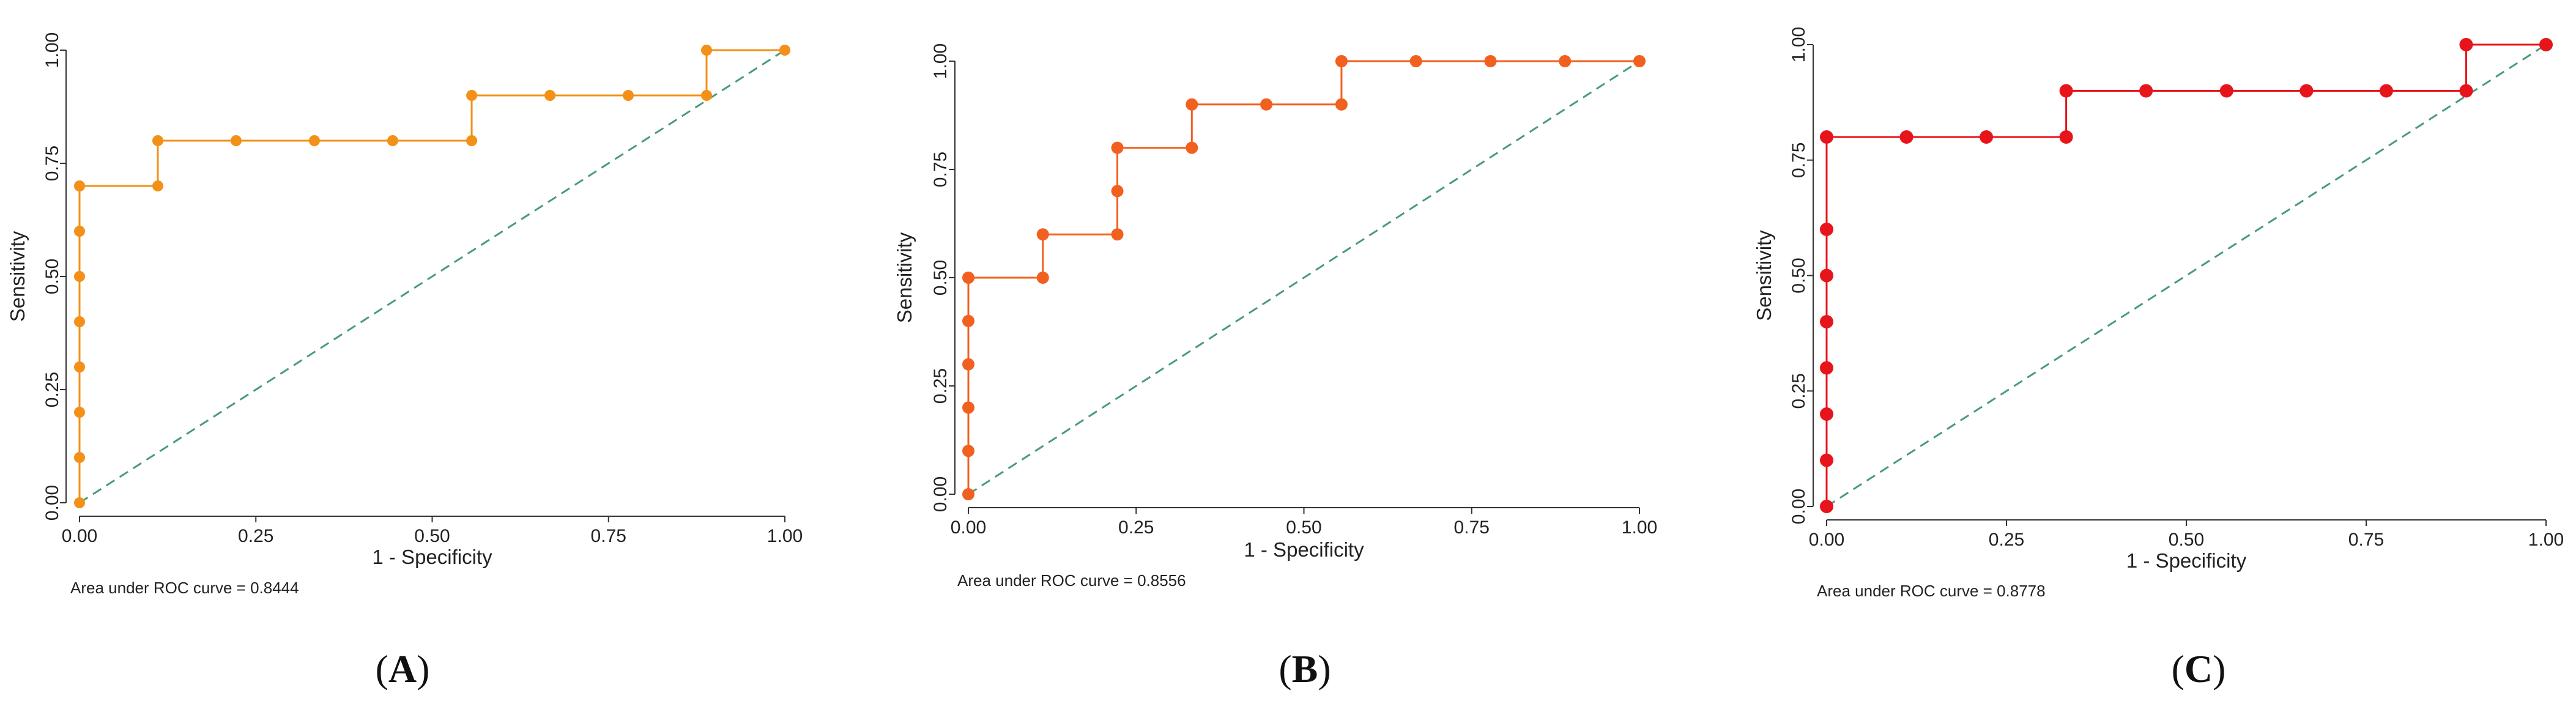  I want to click on panel-label: (C), so click(2199, 669).